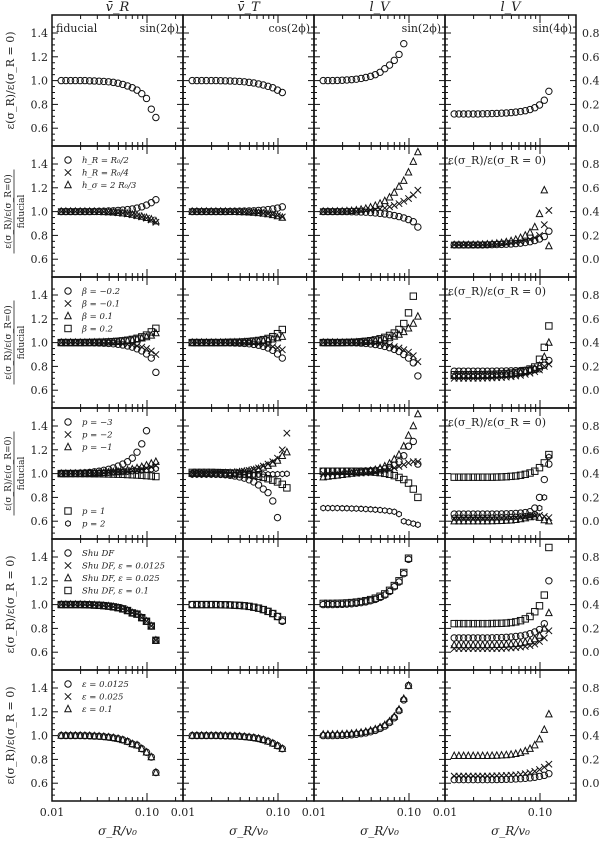 This screenshot has width=600, height=843. What do you see at coordinates (91, 311) in the screenshot?
I see `legend: β = −0.2 β = −0.1 β = 0.1 β = 0.2` at bounding box center [91, 311].